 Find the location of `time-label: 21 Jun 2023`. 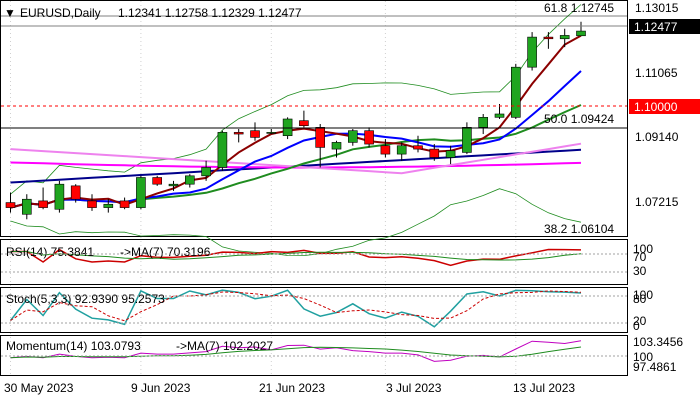

time-label: 21 Jun 2023 is located at coordinates (292, 388).